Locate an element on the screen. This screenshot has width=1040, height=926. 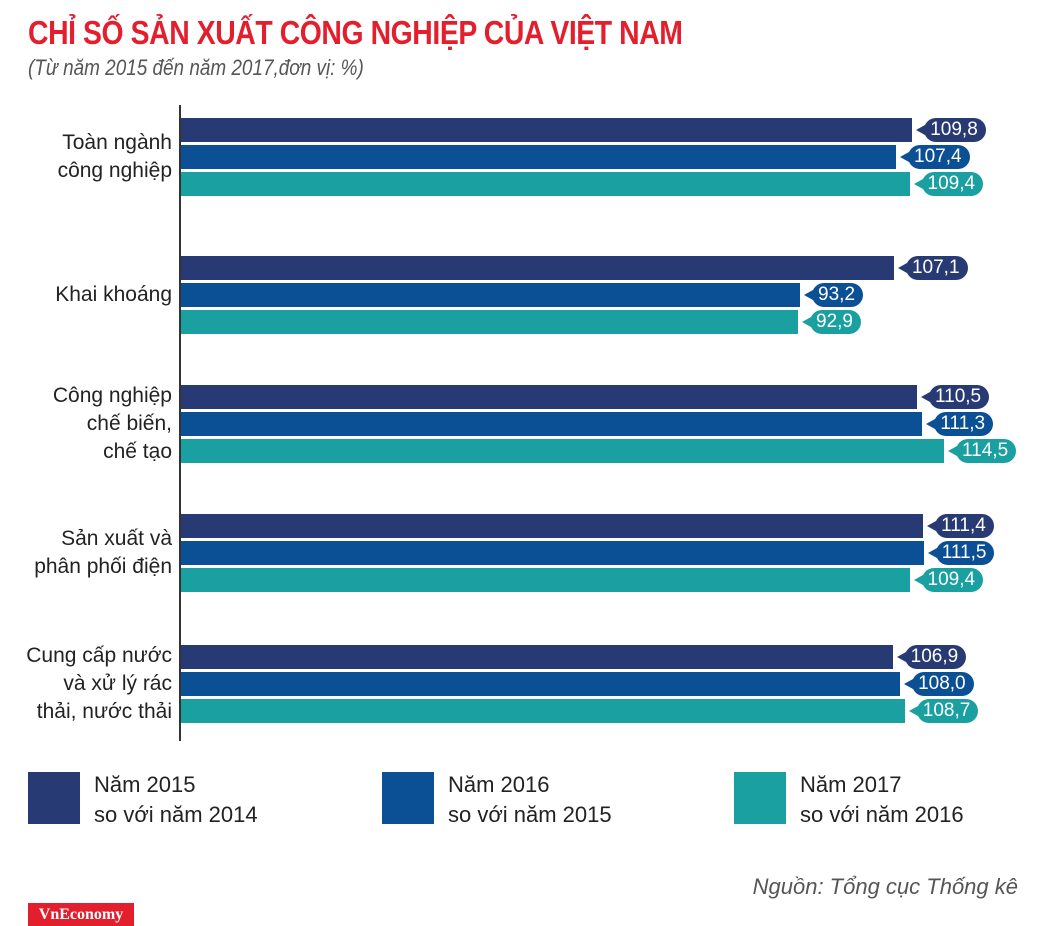
source-note: Nguồn: Tổng cục Thống kê is located at coordinates (885, 886).